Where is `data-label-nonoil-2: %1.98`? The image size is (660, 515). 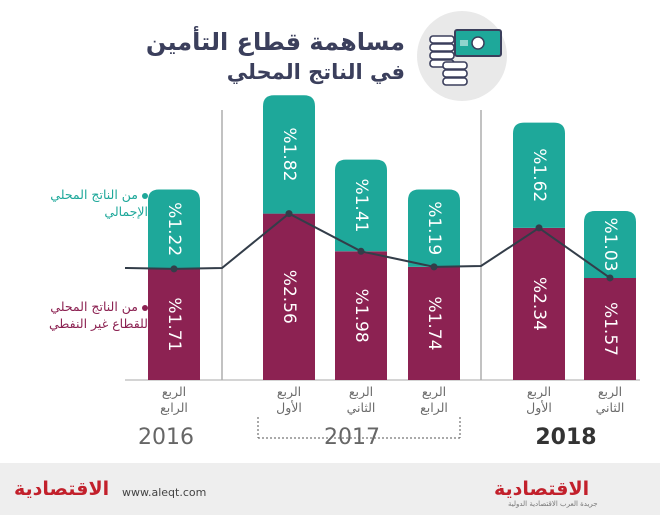
data-label-nonoil-2: %1.98 is located at coordinates (361, 316).